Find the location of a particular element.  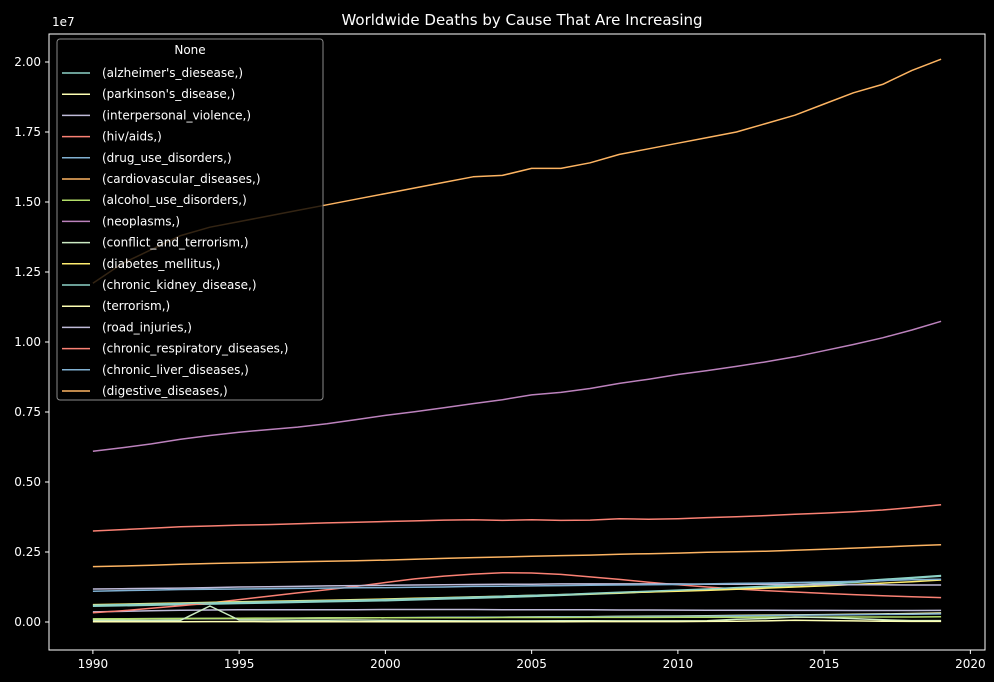

y-tick-label: 0.25 is located at coordinates (27, 552).